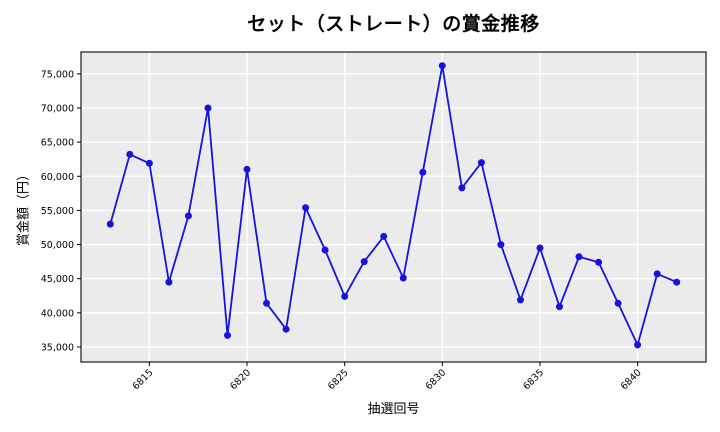  Describe the element at coordinates (57, 177) in the screenshot. I see `y-tick-label: 60,000` at that location.